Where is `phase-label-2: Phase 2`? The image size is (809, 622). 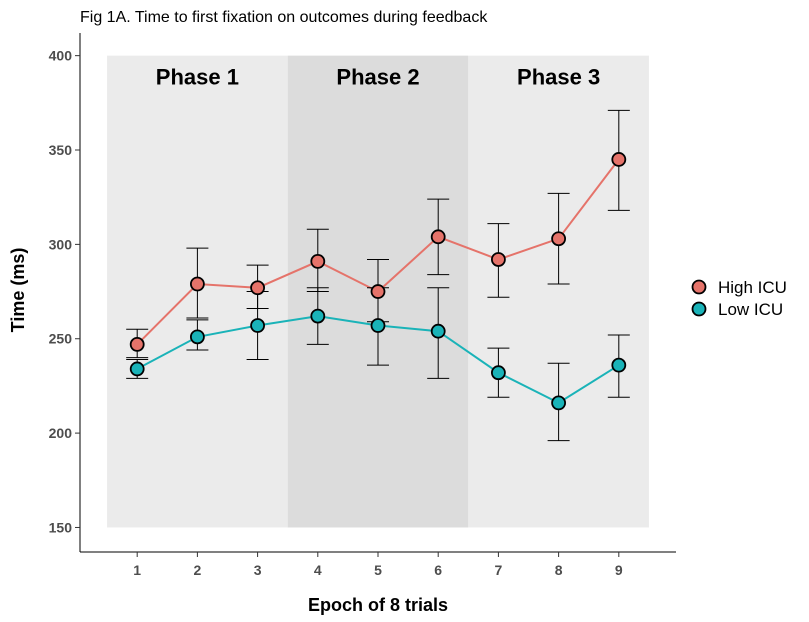 phase-label-2: Phase 2 is located at coordinates (377, 77).